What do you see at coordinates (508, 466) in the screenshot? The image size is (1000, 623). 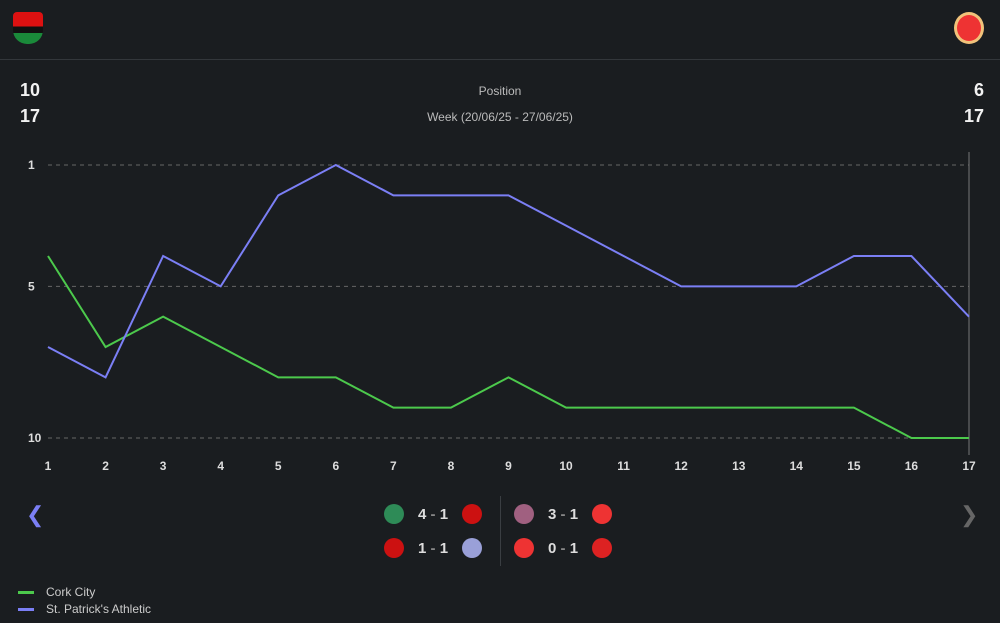 I see `x-tick-label: 9` at bounding box center [508, 466].